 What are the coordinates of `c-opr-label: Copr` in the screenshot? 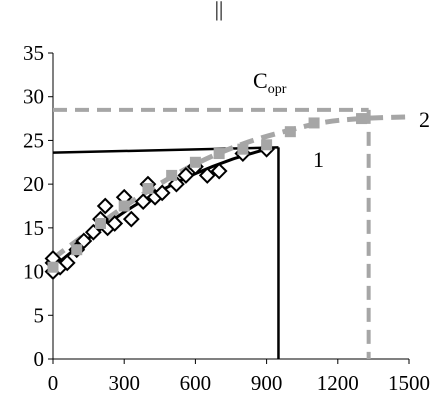 It's located at (270, 82).